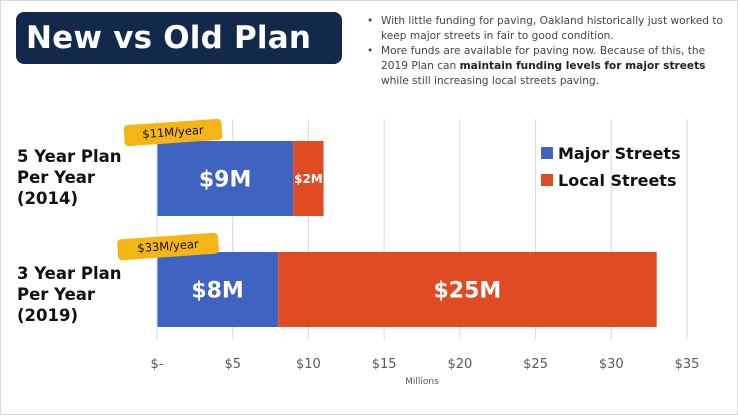 The image size is (738, 416). I want to click on total-callout-label: $11M/year, so click(173, 132).